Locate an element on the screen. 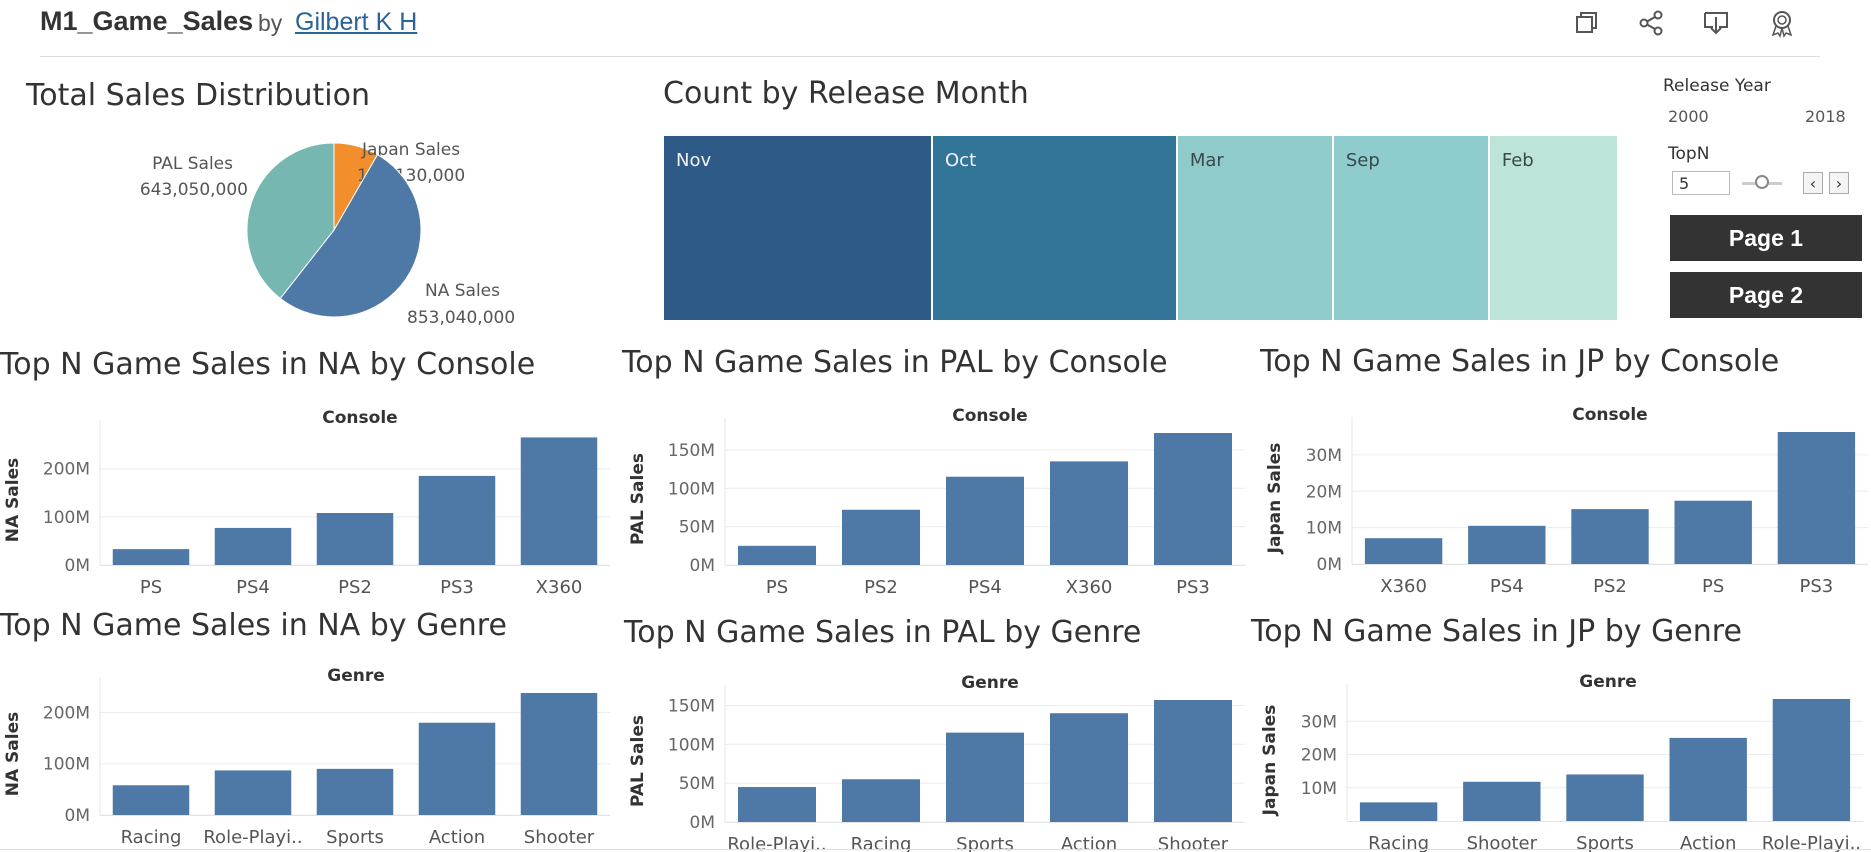 This screenshot has height=852, width=1871. topn-input is located at coordinates (1701, 183).